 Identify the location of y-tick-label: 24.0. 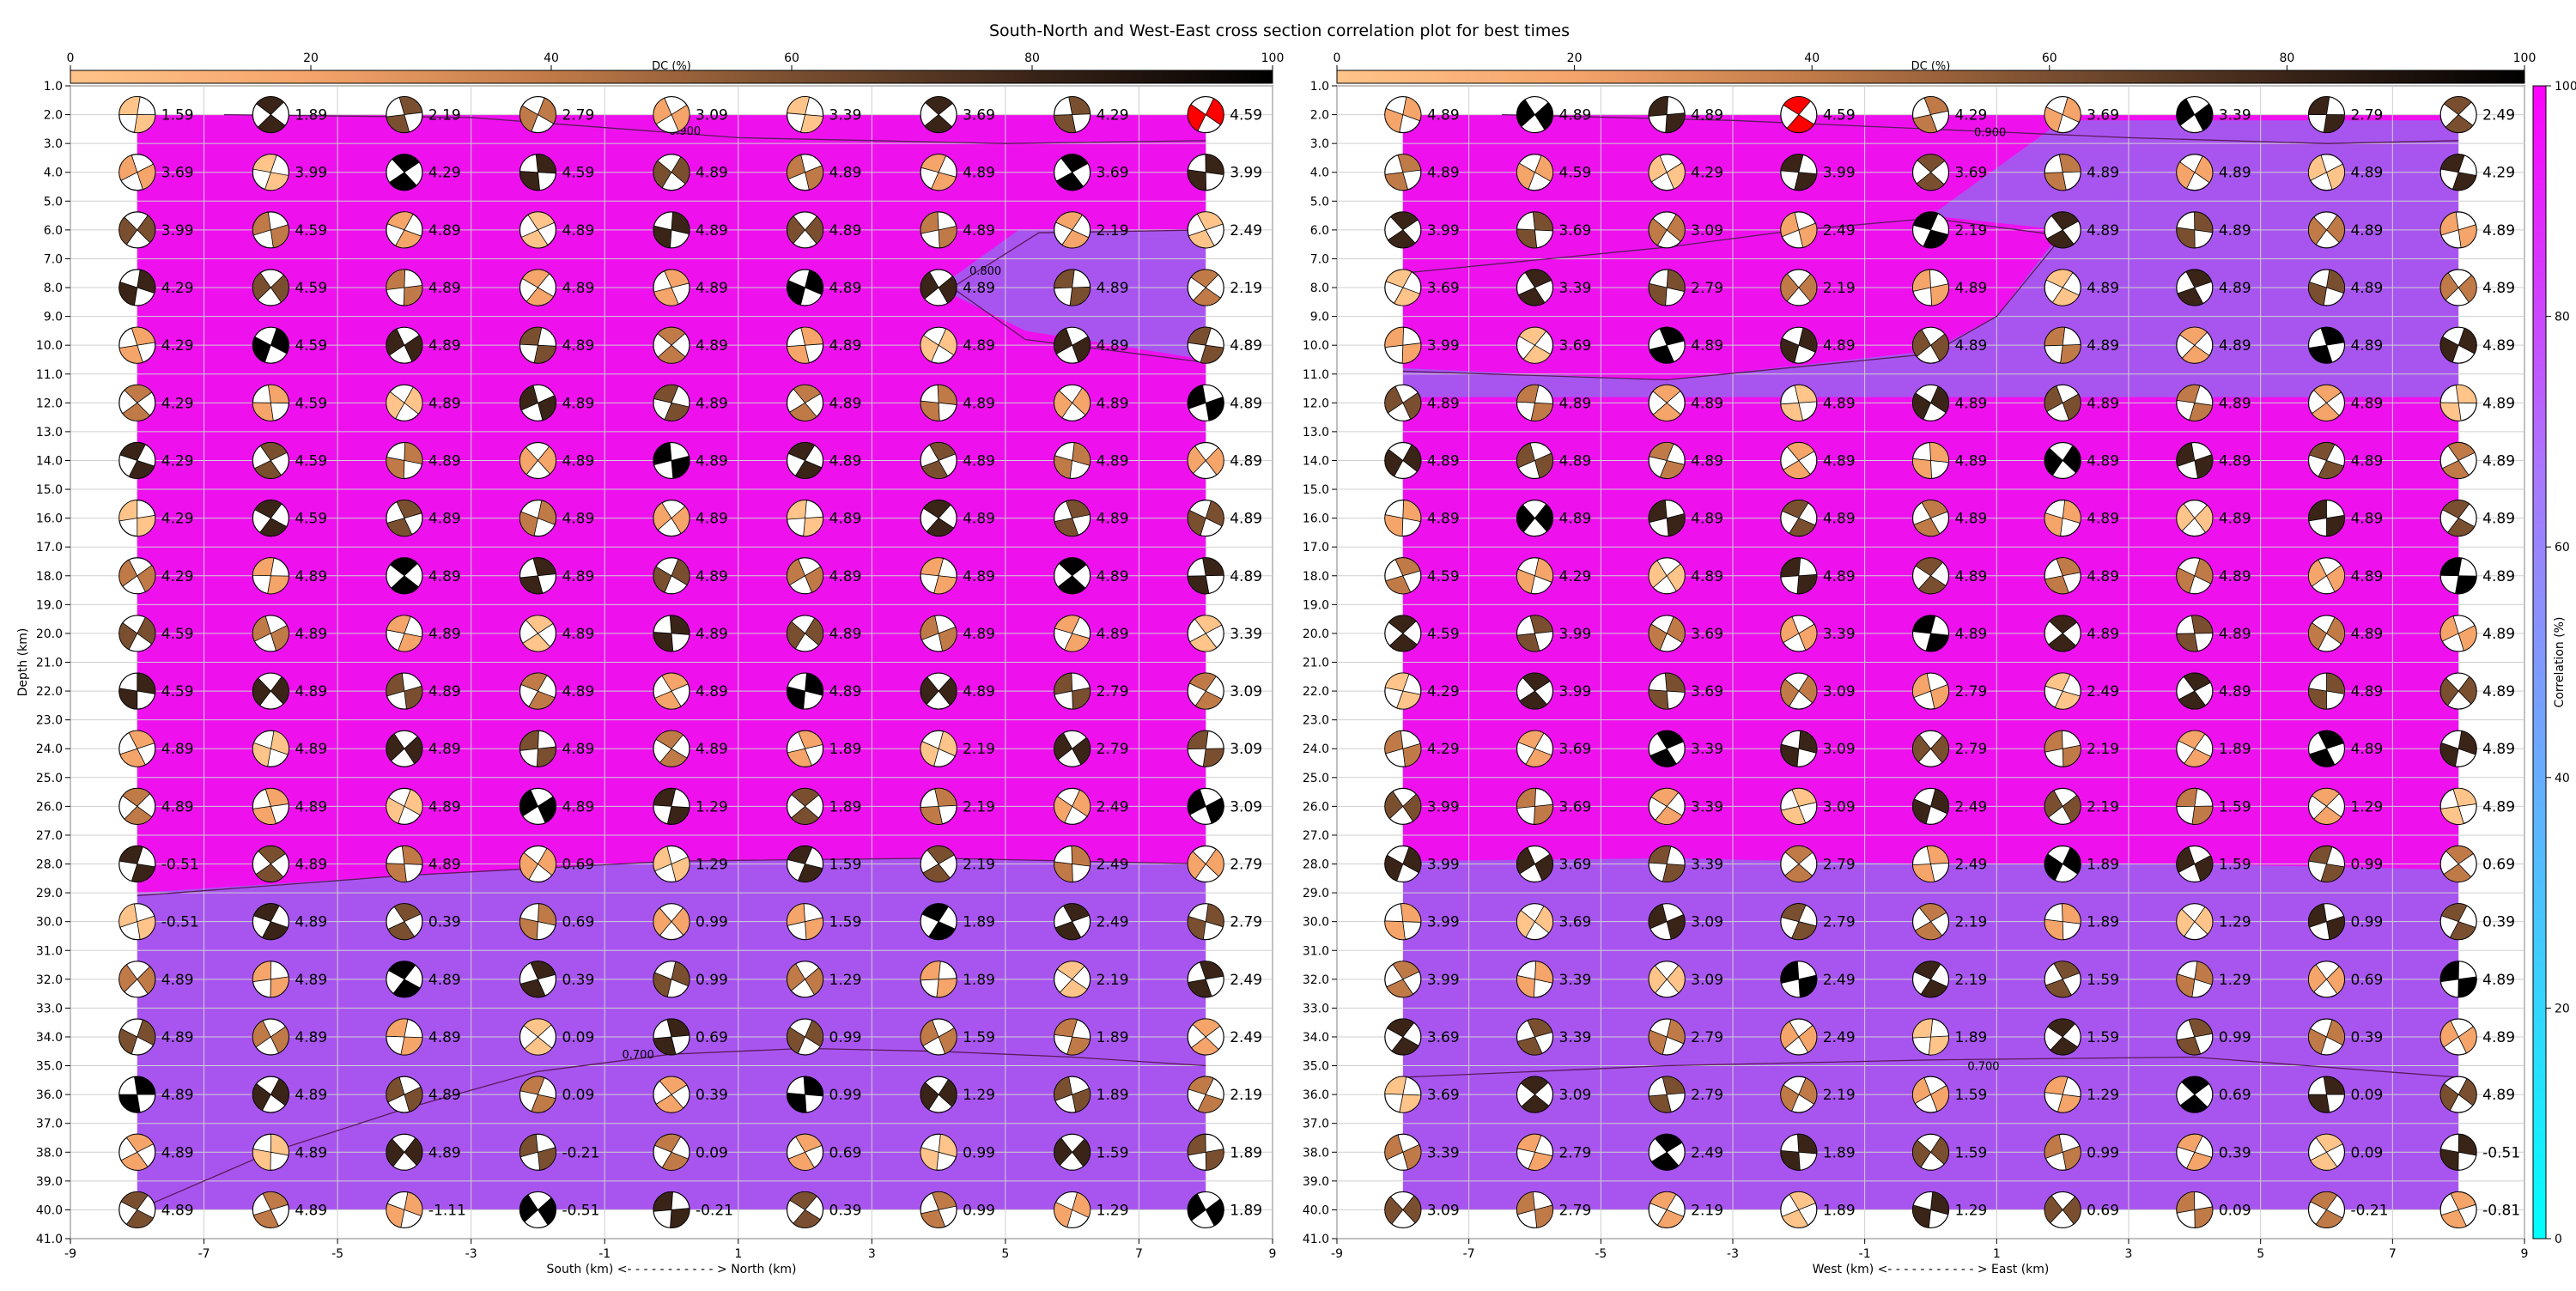
(1316, 749).